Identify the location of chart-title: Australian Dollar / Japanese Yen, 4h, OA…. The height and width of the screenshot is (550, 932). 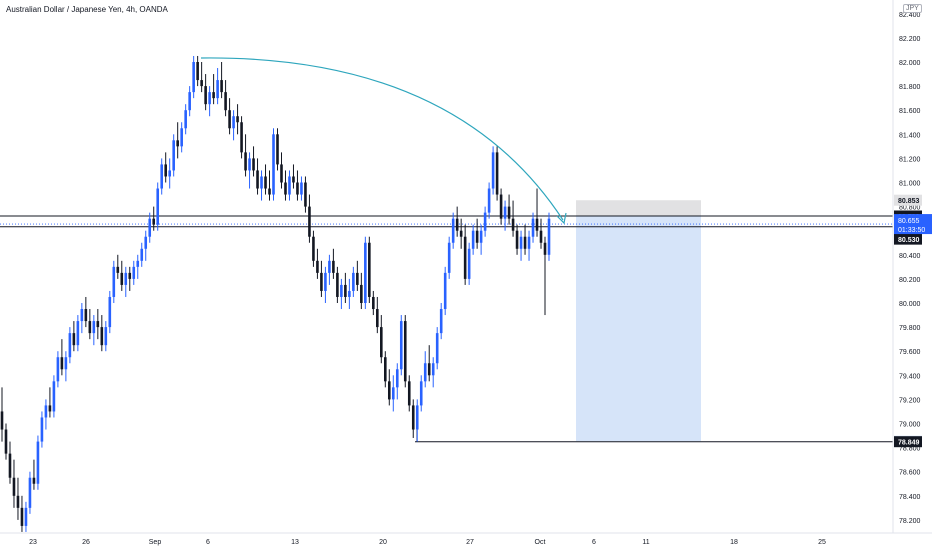
(87, 9).